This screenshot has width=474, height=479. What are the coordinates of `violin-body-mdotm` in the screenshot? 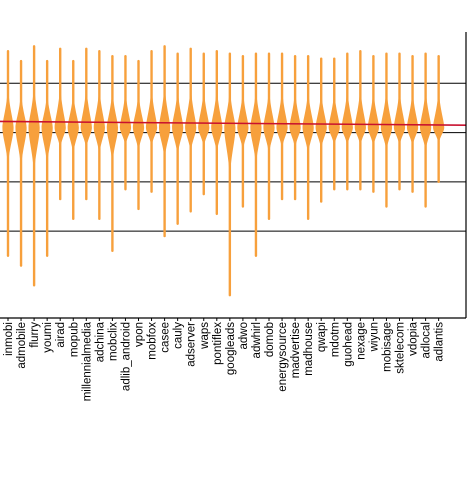 It's located at (334, 118).